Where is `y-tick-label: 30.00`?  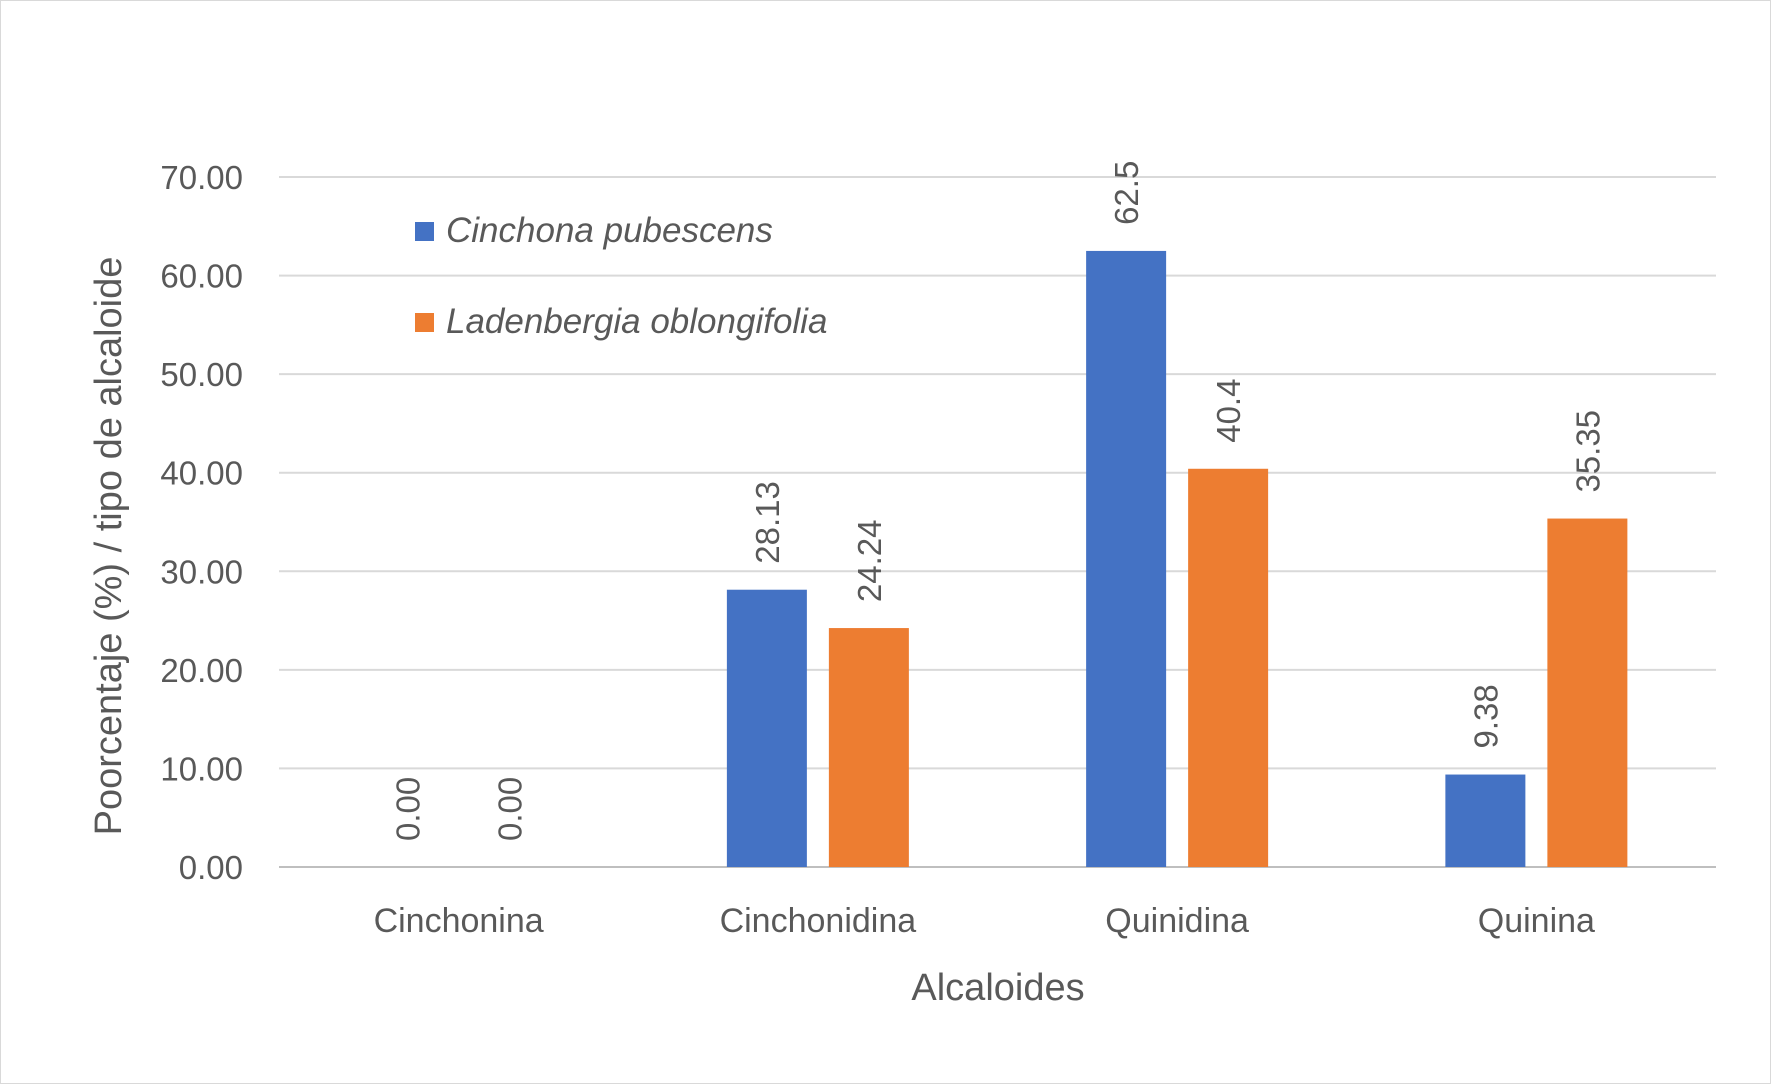
y-tick-label: 30.00 is located at coordinates (201, 571).